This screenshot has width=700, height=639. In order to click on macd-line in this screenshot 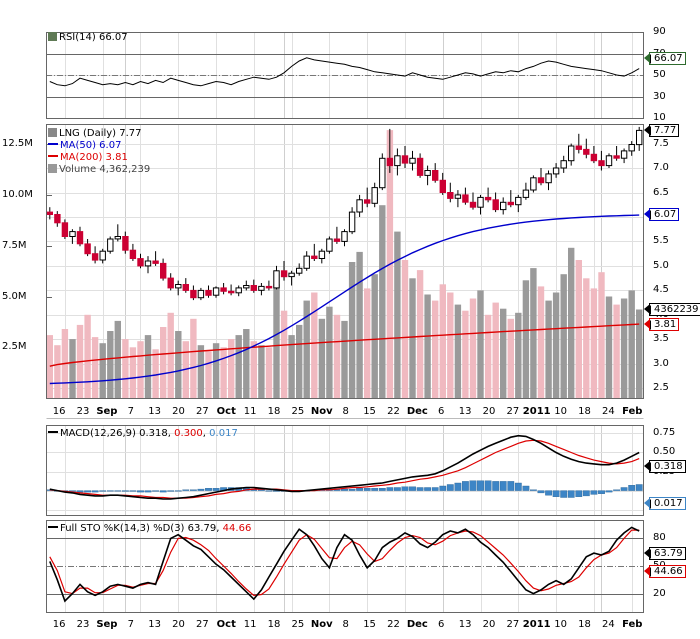, I will do `click(344, 467)`.